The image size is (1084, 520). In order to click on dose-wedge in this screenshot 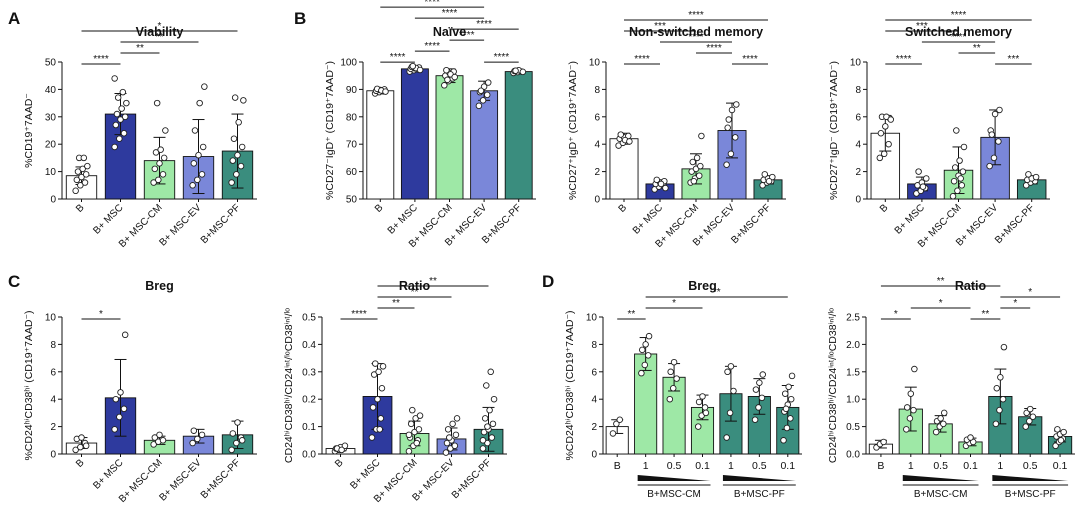, I will do `click(674, 478)`.